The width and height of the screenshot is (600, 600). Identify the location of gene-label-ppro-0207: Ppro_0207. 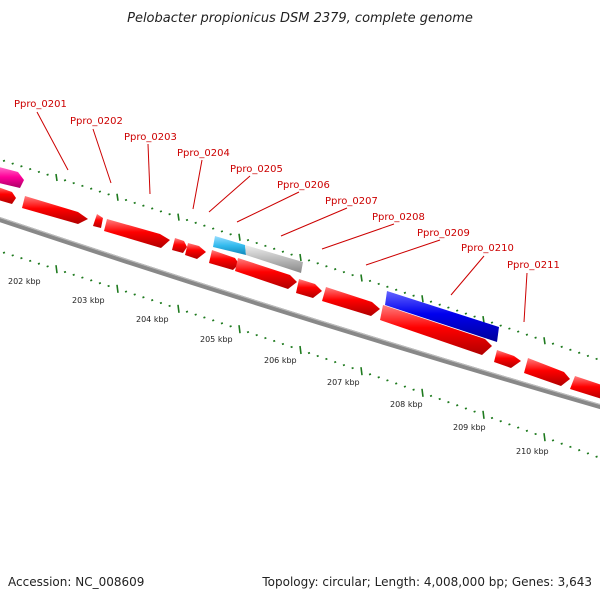
(351, 201).